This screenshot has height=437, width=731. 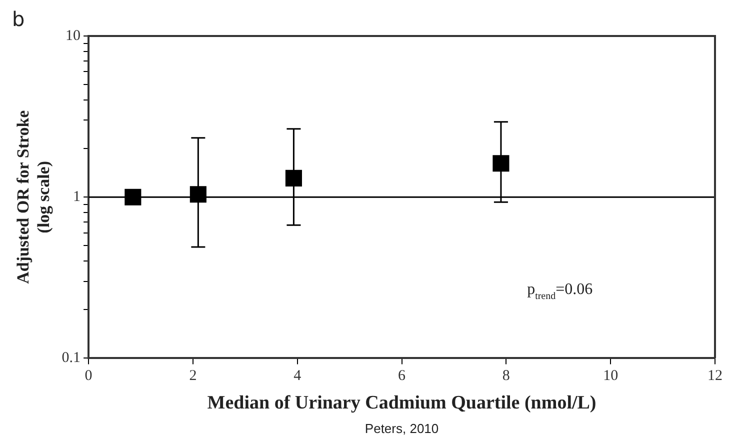 What do you see at coordinates (73, 36) in the screenshot?
I see `y-tick-label: 10` at bounding box center [73, 36].